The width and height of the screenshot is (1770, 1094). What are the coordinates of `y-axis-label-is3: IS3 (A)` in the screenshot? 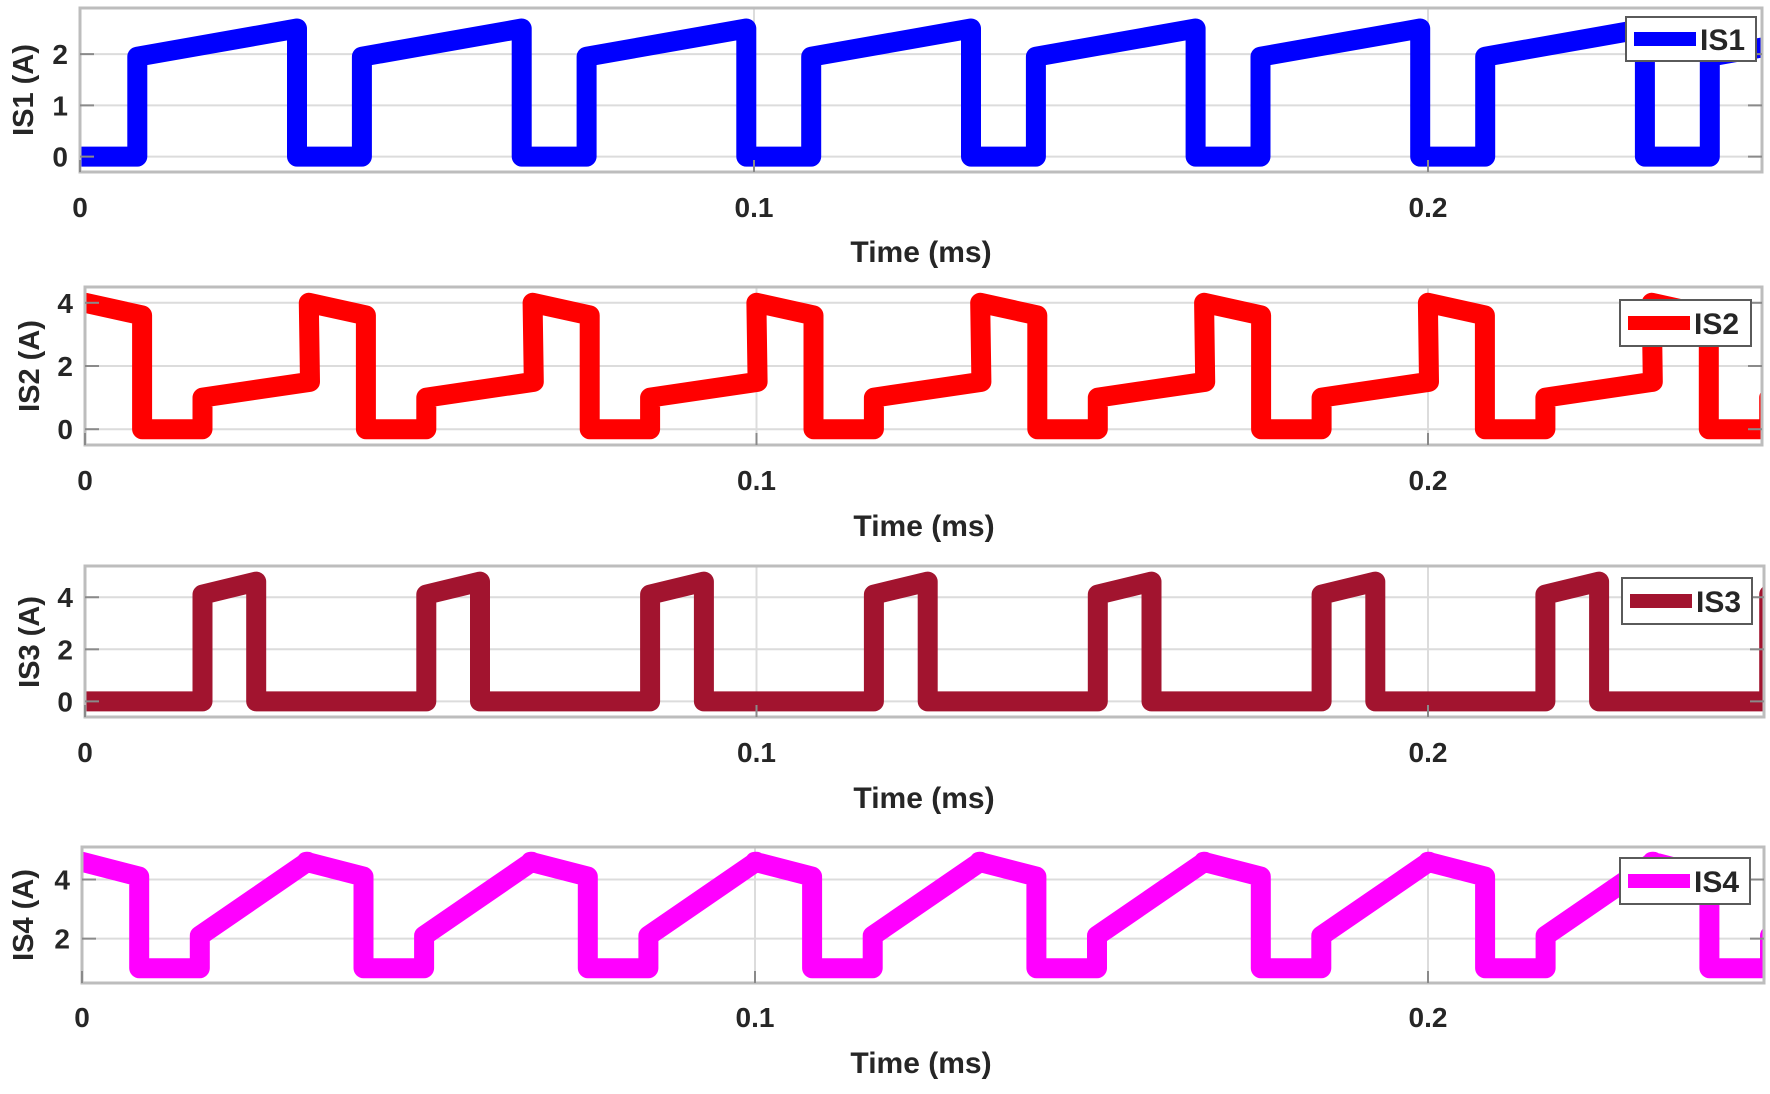 It's located at (30, 642).